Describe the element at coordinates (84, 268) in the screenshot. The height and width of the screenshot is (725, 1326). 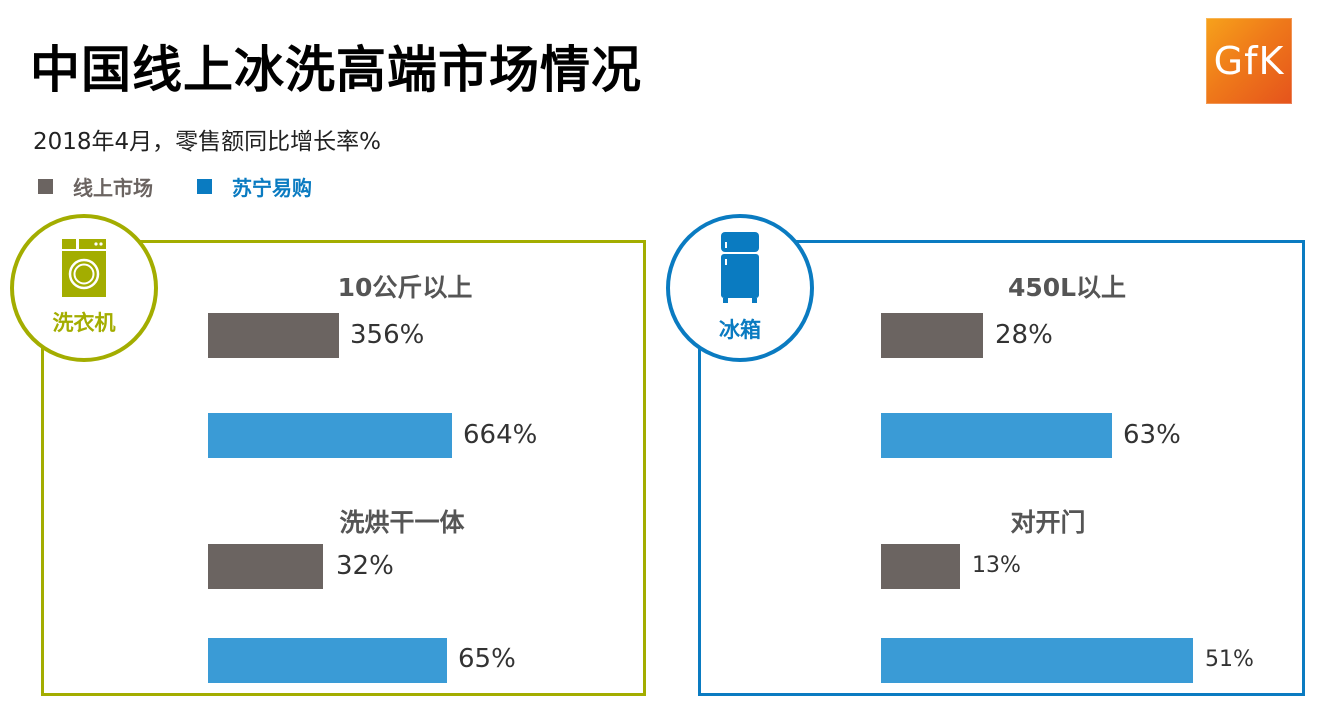
I see `washing-machine-icon` at that location.